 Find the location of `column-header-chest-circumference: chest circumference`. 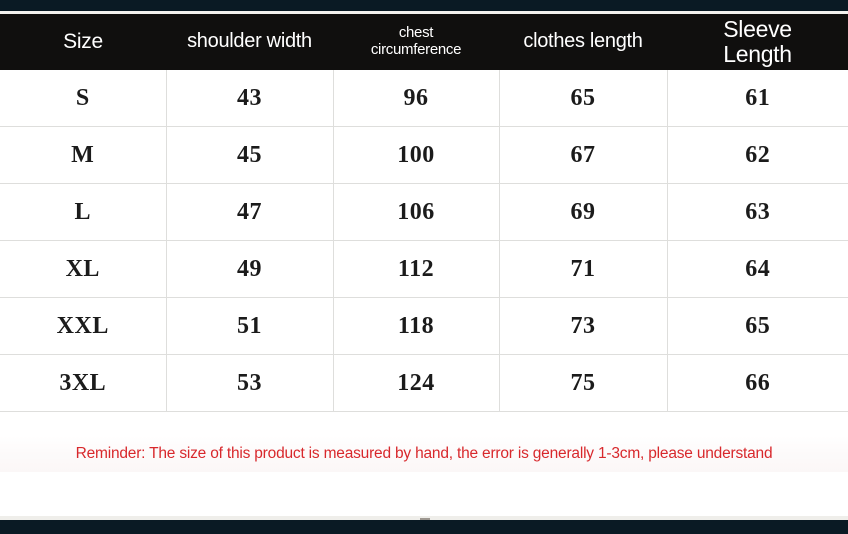

column-header-chest-circumference: chest circumference is located at coordinates (416, 42).